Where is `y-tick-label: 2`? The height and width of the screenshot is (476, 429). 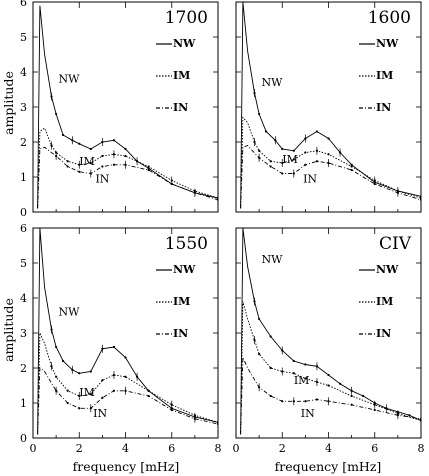
y-tick-label: 2 is located at coordinates (23, 368).